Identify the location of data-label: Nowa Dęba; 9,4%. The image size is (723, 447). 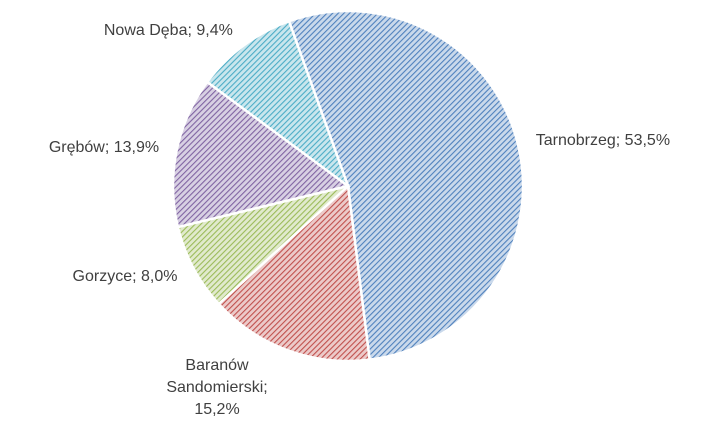
(168, 31).